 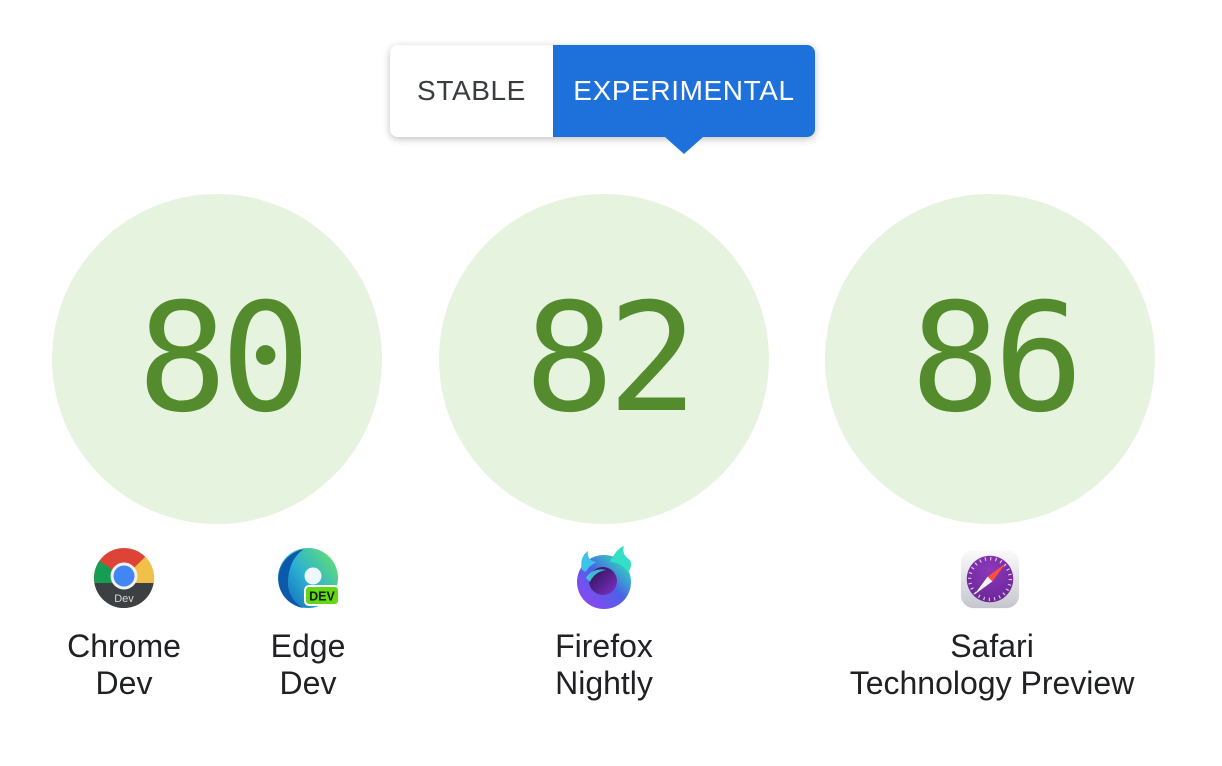 I want to click on browser-name-line: Safari, so click(x=992, y=646).